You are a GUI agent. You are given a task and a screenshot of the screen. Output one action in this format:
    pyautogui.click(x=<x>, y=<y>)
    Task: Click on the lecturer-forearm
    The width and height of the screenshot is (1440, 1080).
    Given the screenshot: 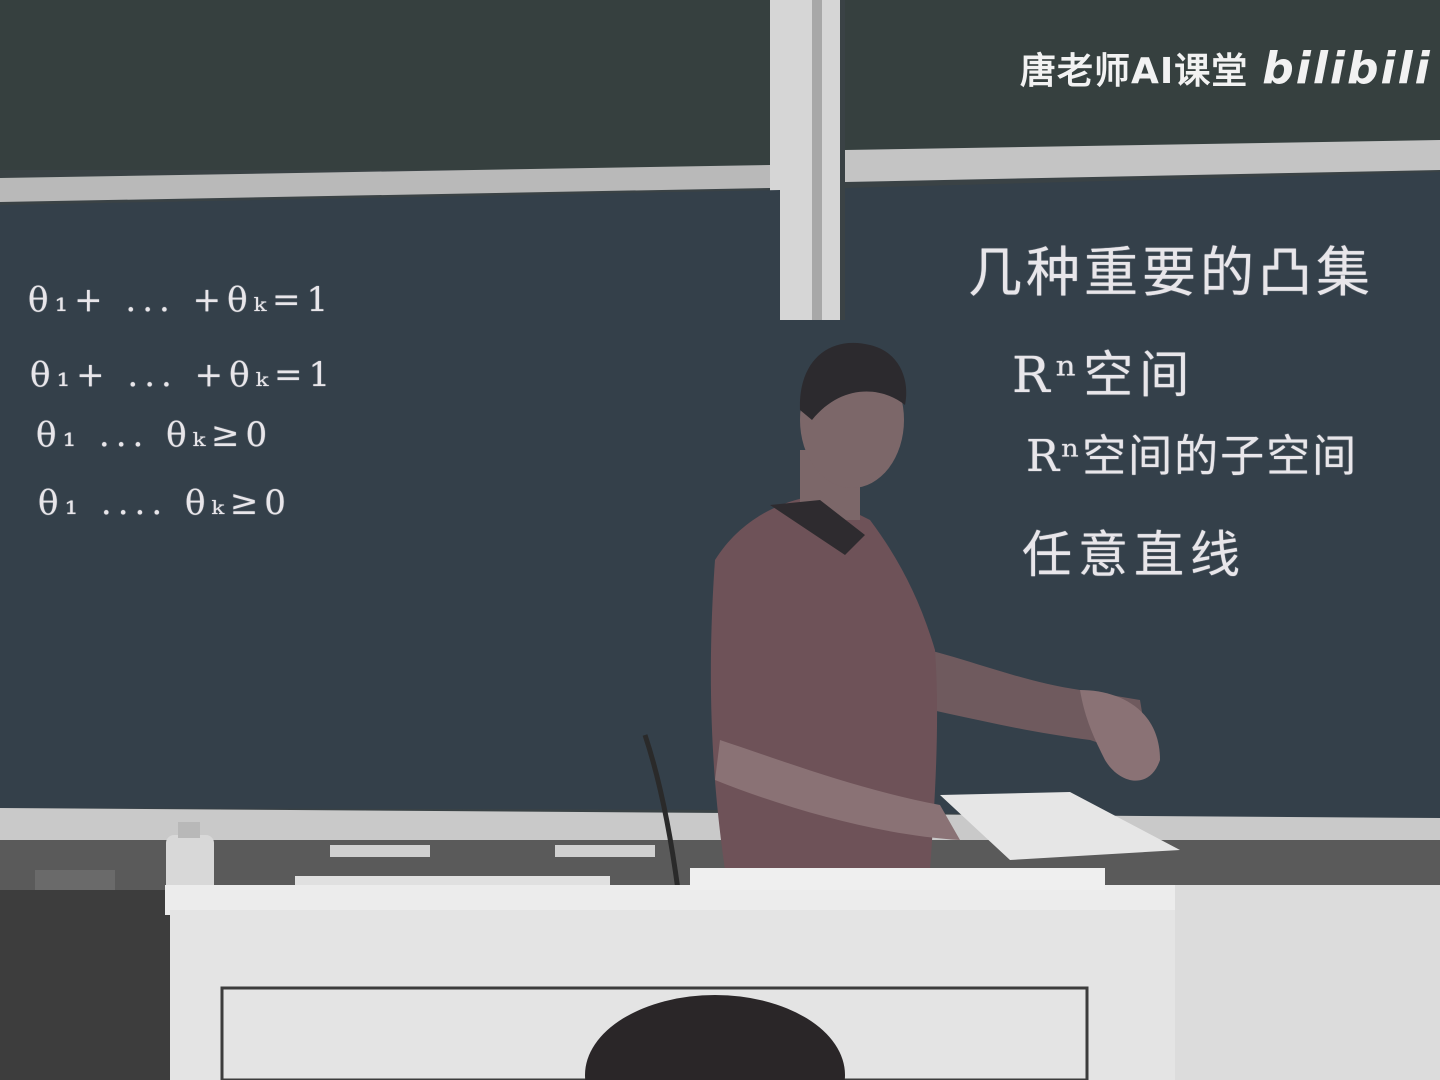 What is the action you would take?
    pyautogui.click(x=837, y=790)
    